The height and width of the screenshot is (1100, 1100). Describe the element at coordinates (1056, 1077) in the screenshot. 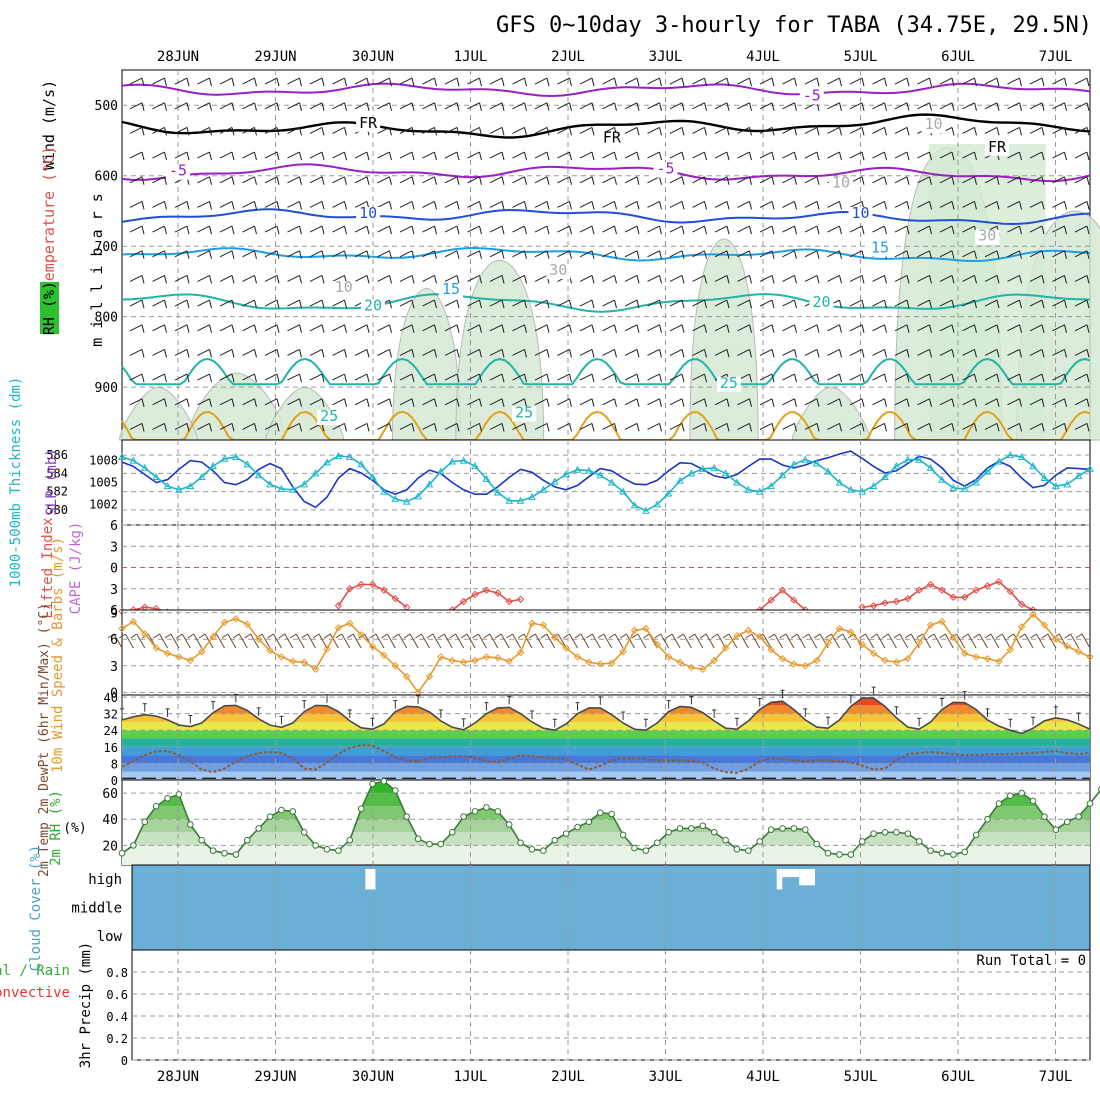

I see `date-label-bottom: 7JUL` at that location.